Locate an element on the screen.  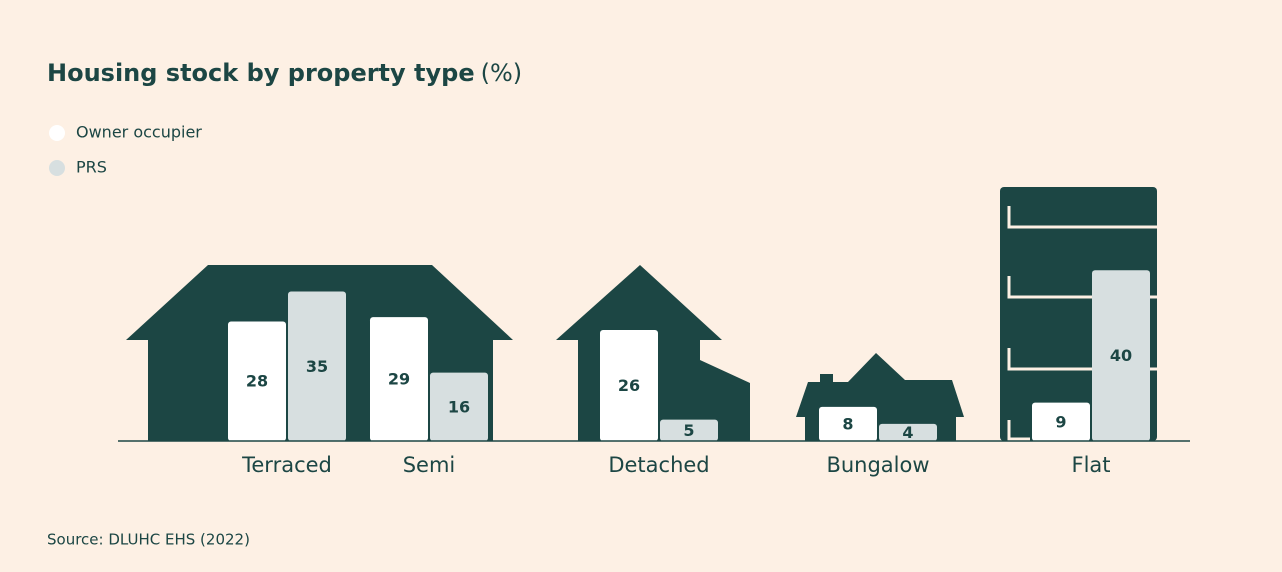
title-text: Housing stock by property type is located at coordinates (261, 73).